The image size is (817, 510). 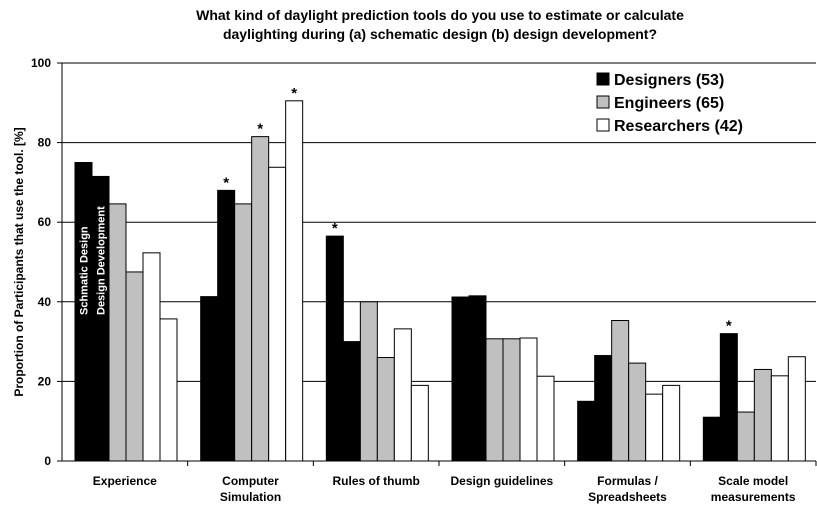 What do you see at coordinates (45, 222) in the screenshot?
I see `y-tick-label: 60` at bounding box center [45, 222].